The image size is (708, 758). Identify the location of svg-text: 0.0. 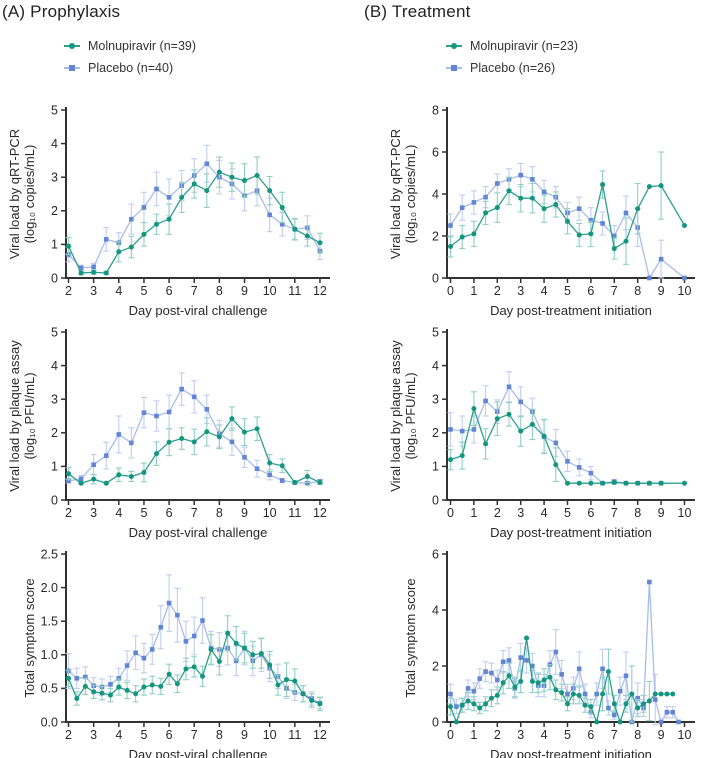
(49, 722).